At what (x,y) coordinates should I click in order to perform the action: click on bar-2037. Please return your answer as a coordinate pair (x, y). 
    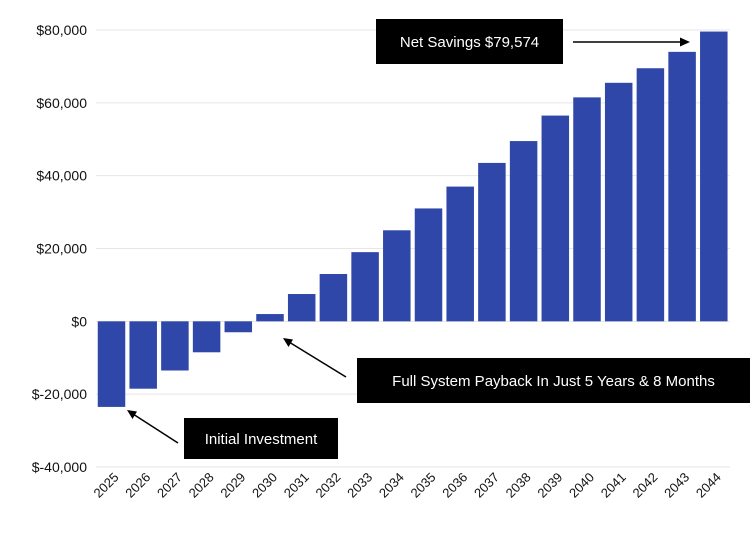
    Looking at the image, I should click on (492, 242).